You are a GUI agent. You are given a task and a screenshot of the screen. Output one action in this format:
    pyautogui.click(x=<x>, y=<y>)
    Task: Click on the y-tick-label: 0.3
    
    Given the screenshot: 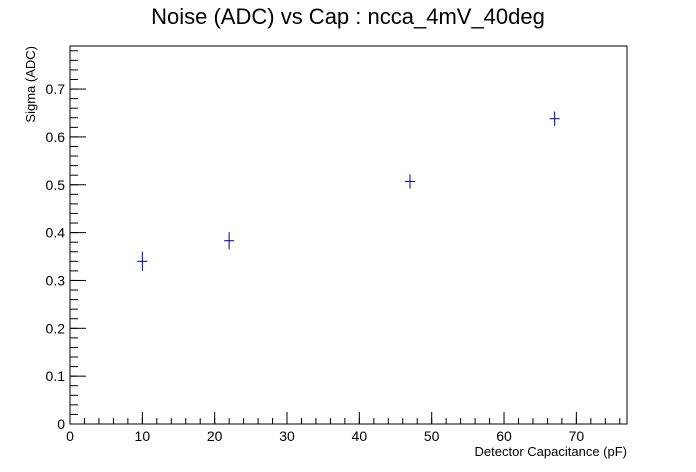 What is the action you would take?
    pyautogui.click(x=56, y=280)
    